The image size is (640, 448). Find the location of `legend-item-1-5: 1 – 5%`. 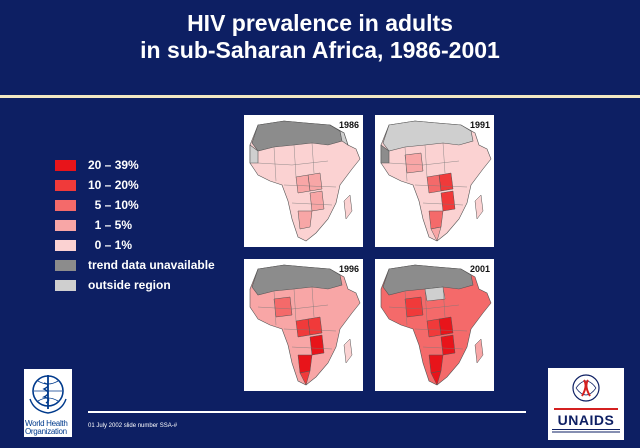

legend-item-1-5: 1 – 5% is located at coordinates (135, 225).